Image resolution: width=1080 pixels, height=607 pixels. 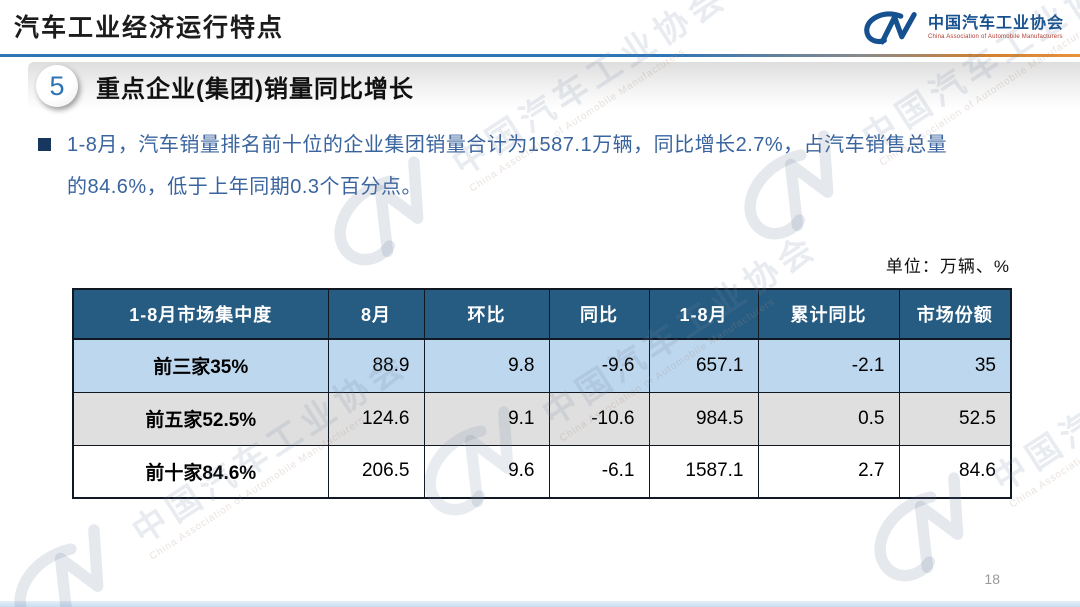 What do you see at coordinates (828, 418) in the screenshot?
I see `cell-cumulative-yoy: 0.5` at bounding box center [828, 418].